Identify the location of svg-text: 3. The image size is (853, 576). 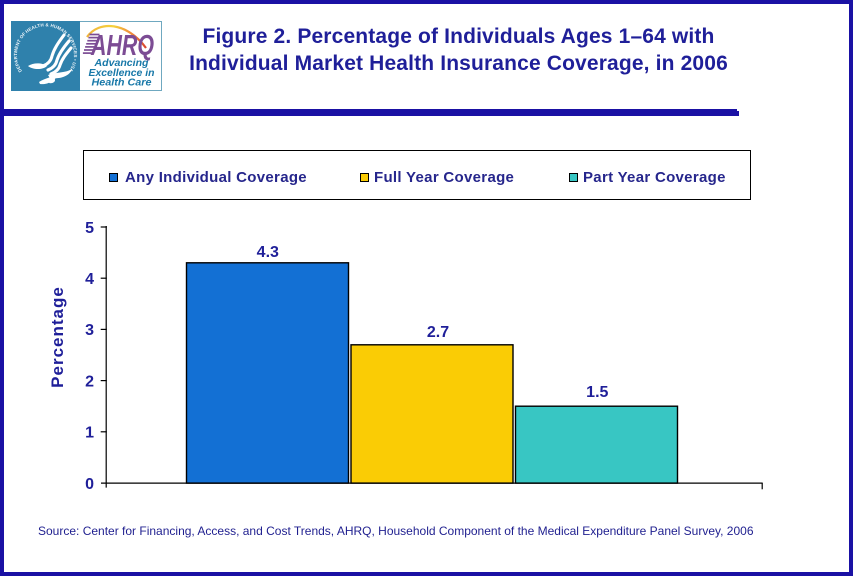
(89, 330).